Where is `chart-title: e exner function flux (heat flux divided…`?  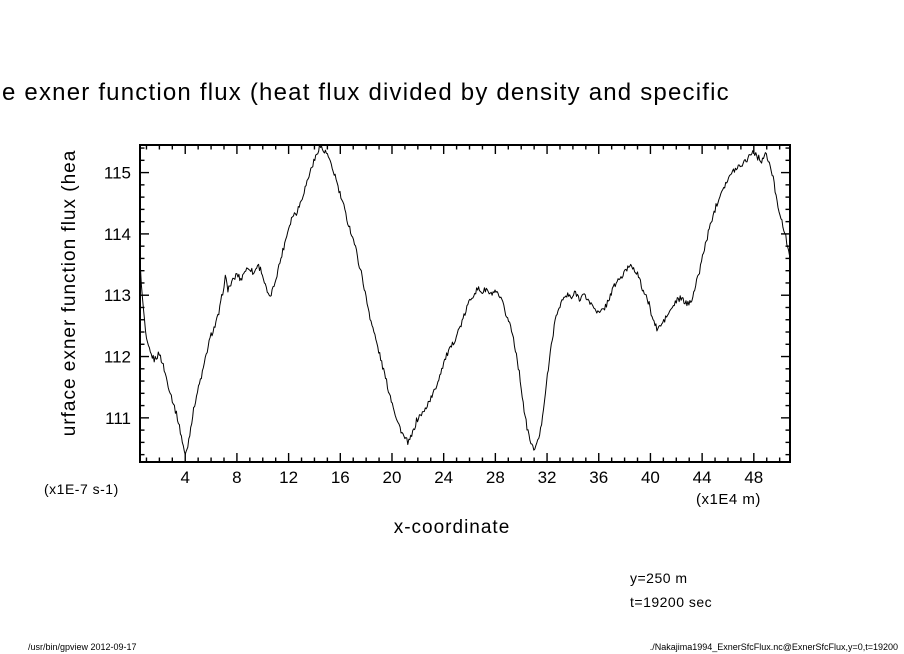
chart-title: e exner function flux (heat flux divided… is located at coordinates (366, 92).